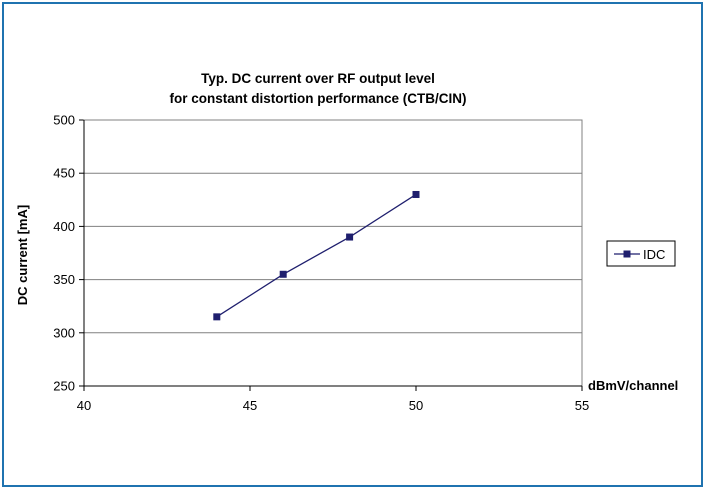 Image resolution: width=705 pixels, height=489 pixels. What do you see at coordinates (627, 254) in the screenshot?
I see `legend-marker` at bounding box center [627, 254].